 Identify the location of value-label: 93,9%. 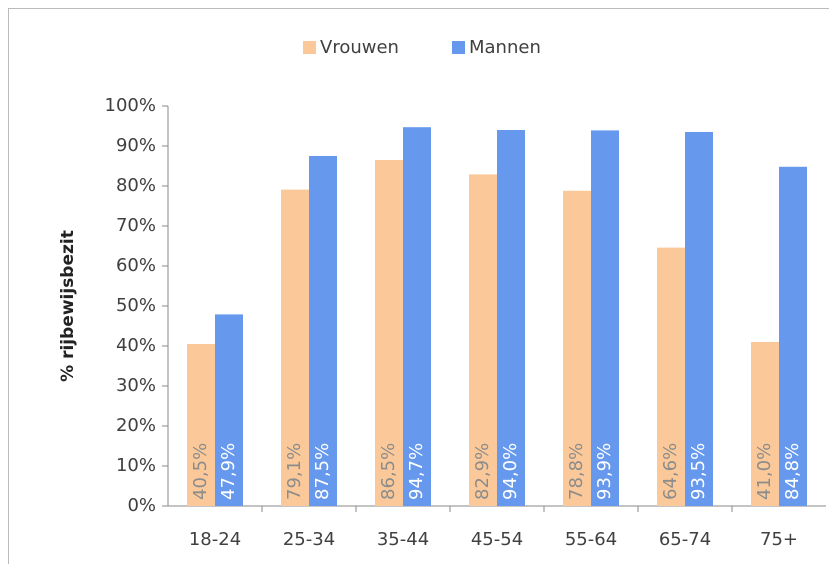
(604, 471).